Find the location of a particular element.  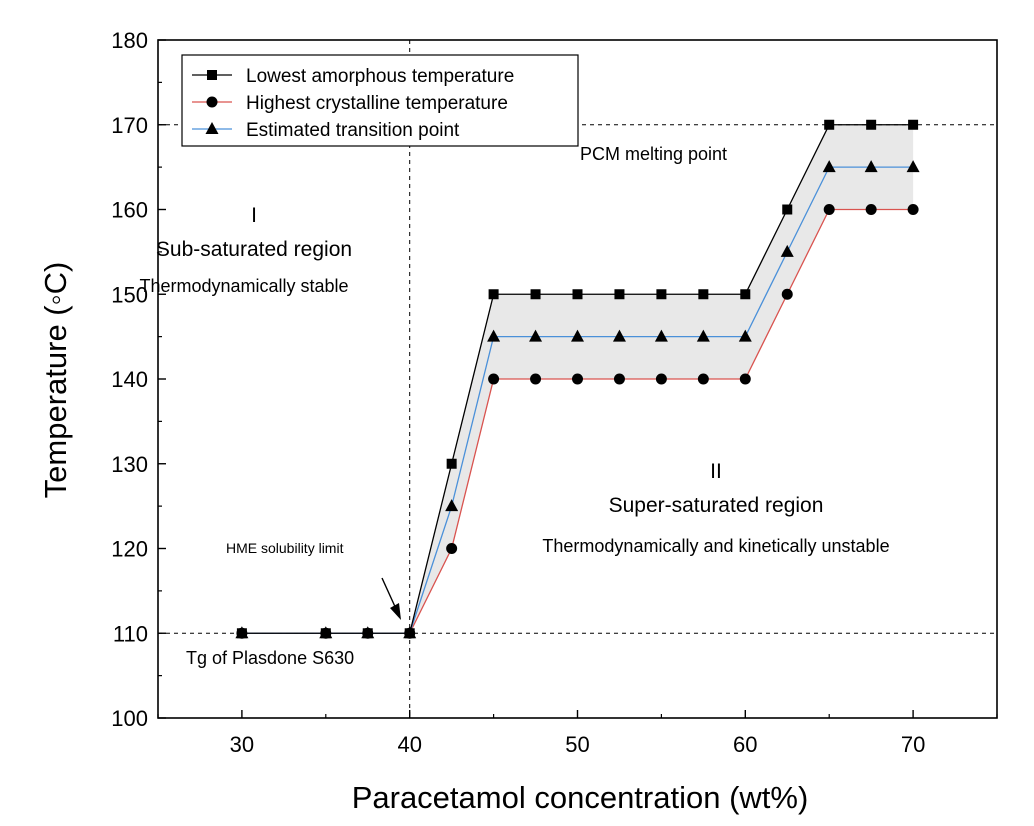

region-2-name: Super-saturated region is located at coordinates (716, 505).